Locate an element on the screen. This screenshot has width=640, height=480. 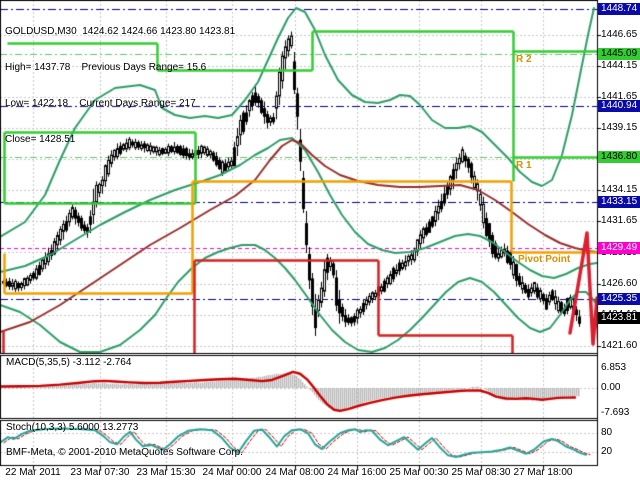
macd-indicator-label: MACD(5,35,5) -3.112 -2.764 is located at coordinates (69, 362).